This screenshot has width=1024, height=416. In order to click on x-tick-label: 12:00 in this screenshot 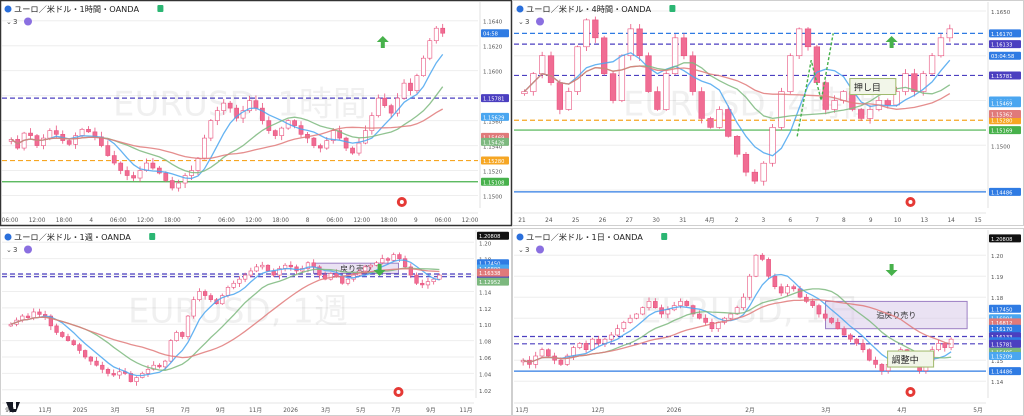, I will do `click(470, 221)`.